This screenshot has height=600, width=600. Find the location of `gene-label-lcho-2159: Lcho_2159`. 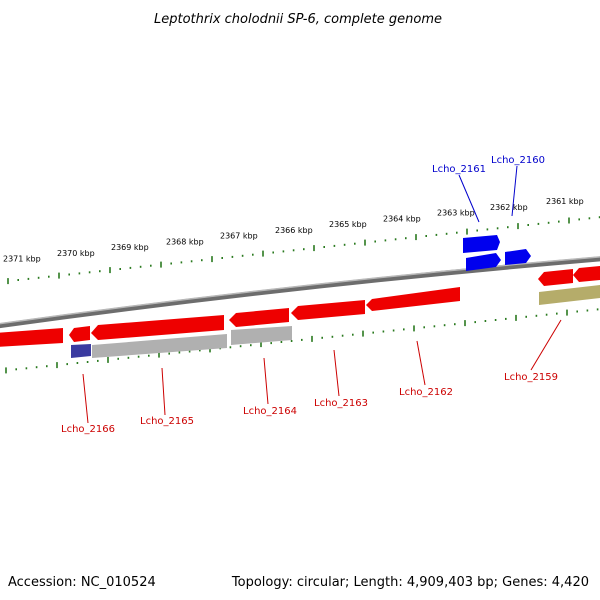

gene-label-lcho-2159: Lcho_2159 is located at coordinates (531, 377).